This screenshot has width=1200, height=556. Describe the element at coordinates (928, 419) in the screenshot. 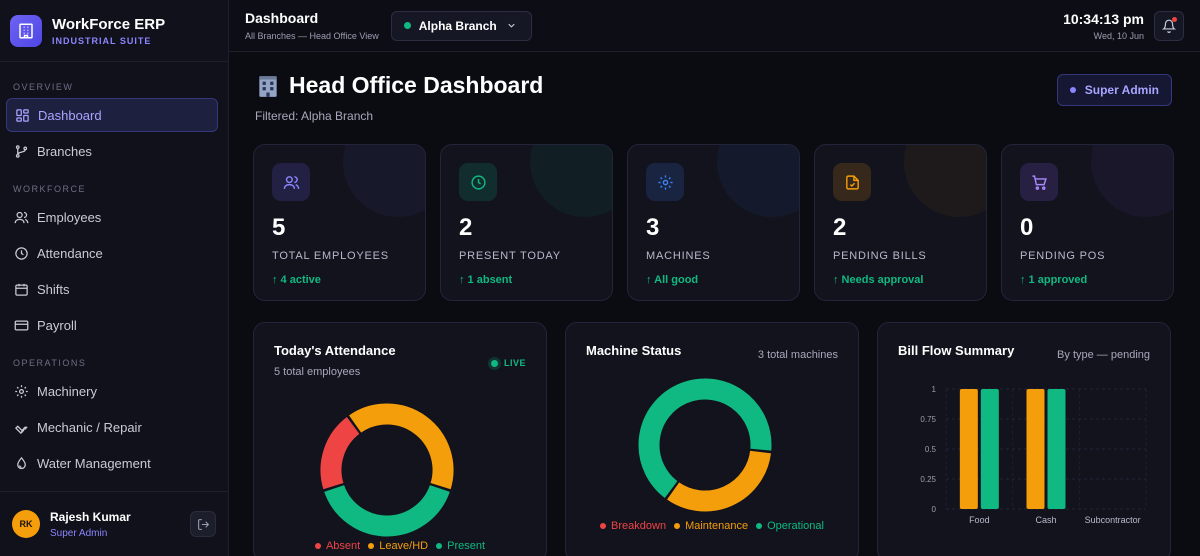

I see `y-tick-label: 0.75` at that location.